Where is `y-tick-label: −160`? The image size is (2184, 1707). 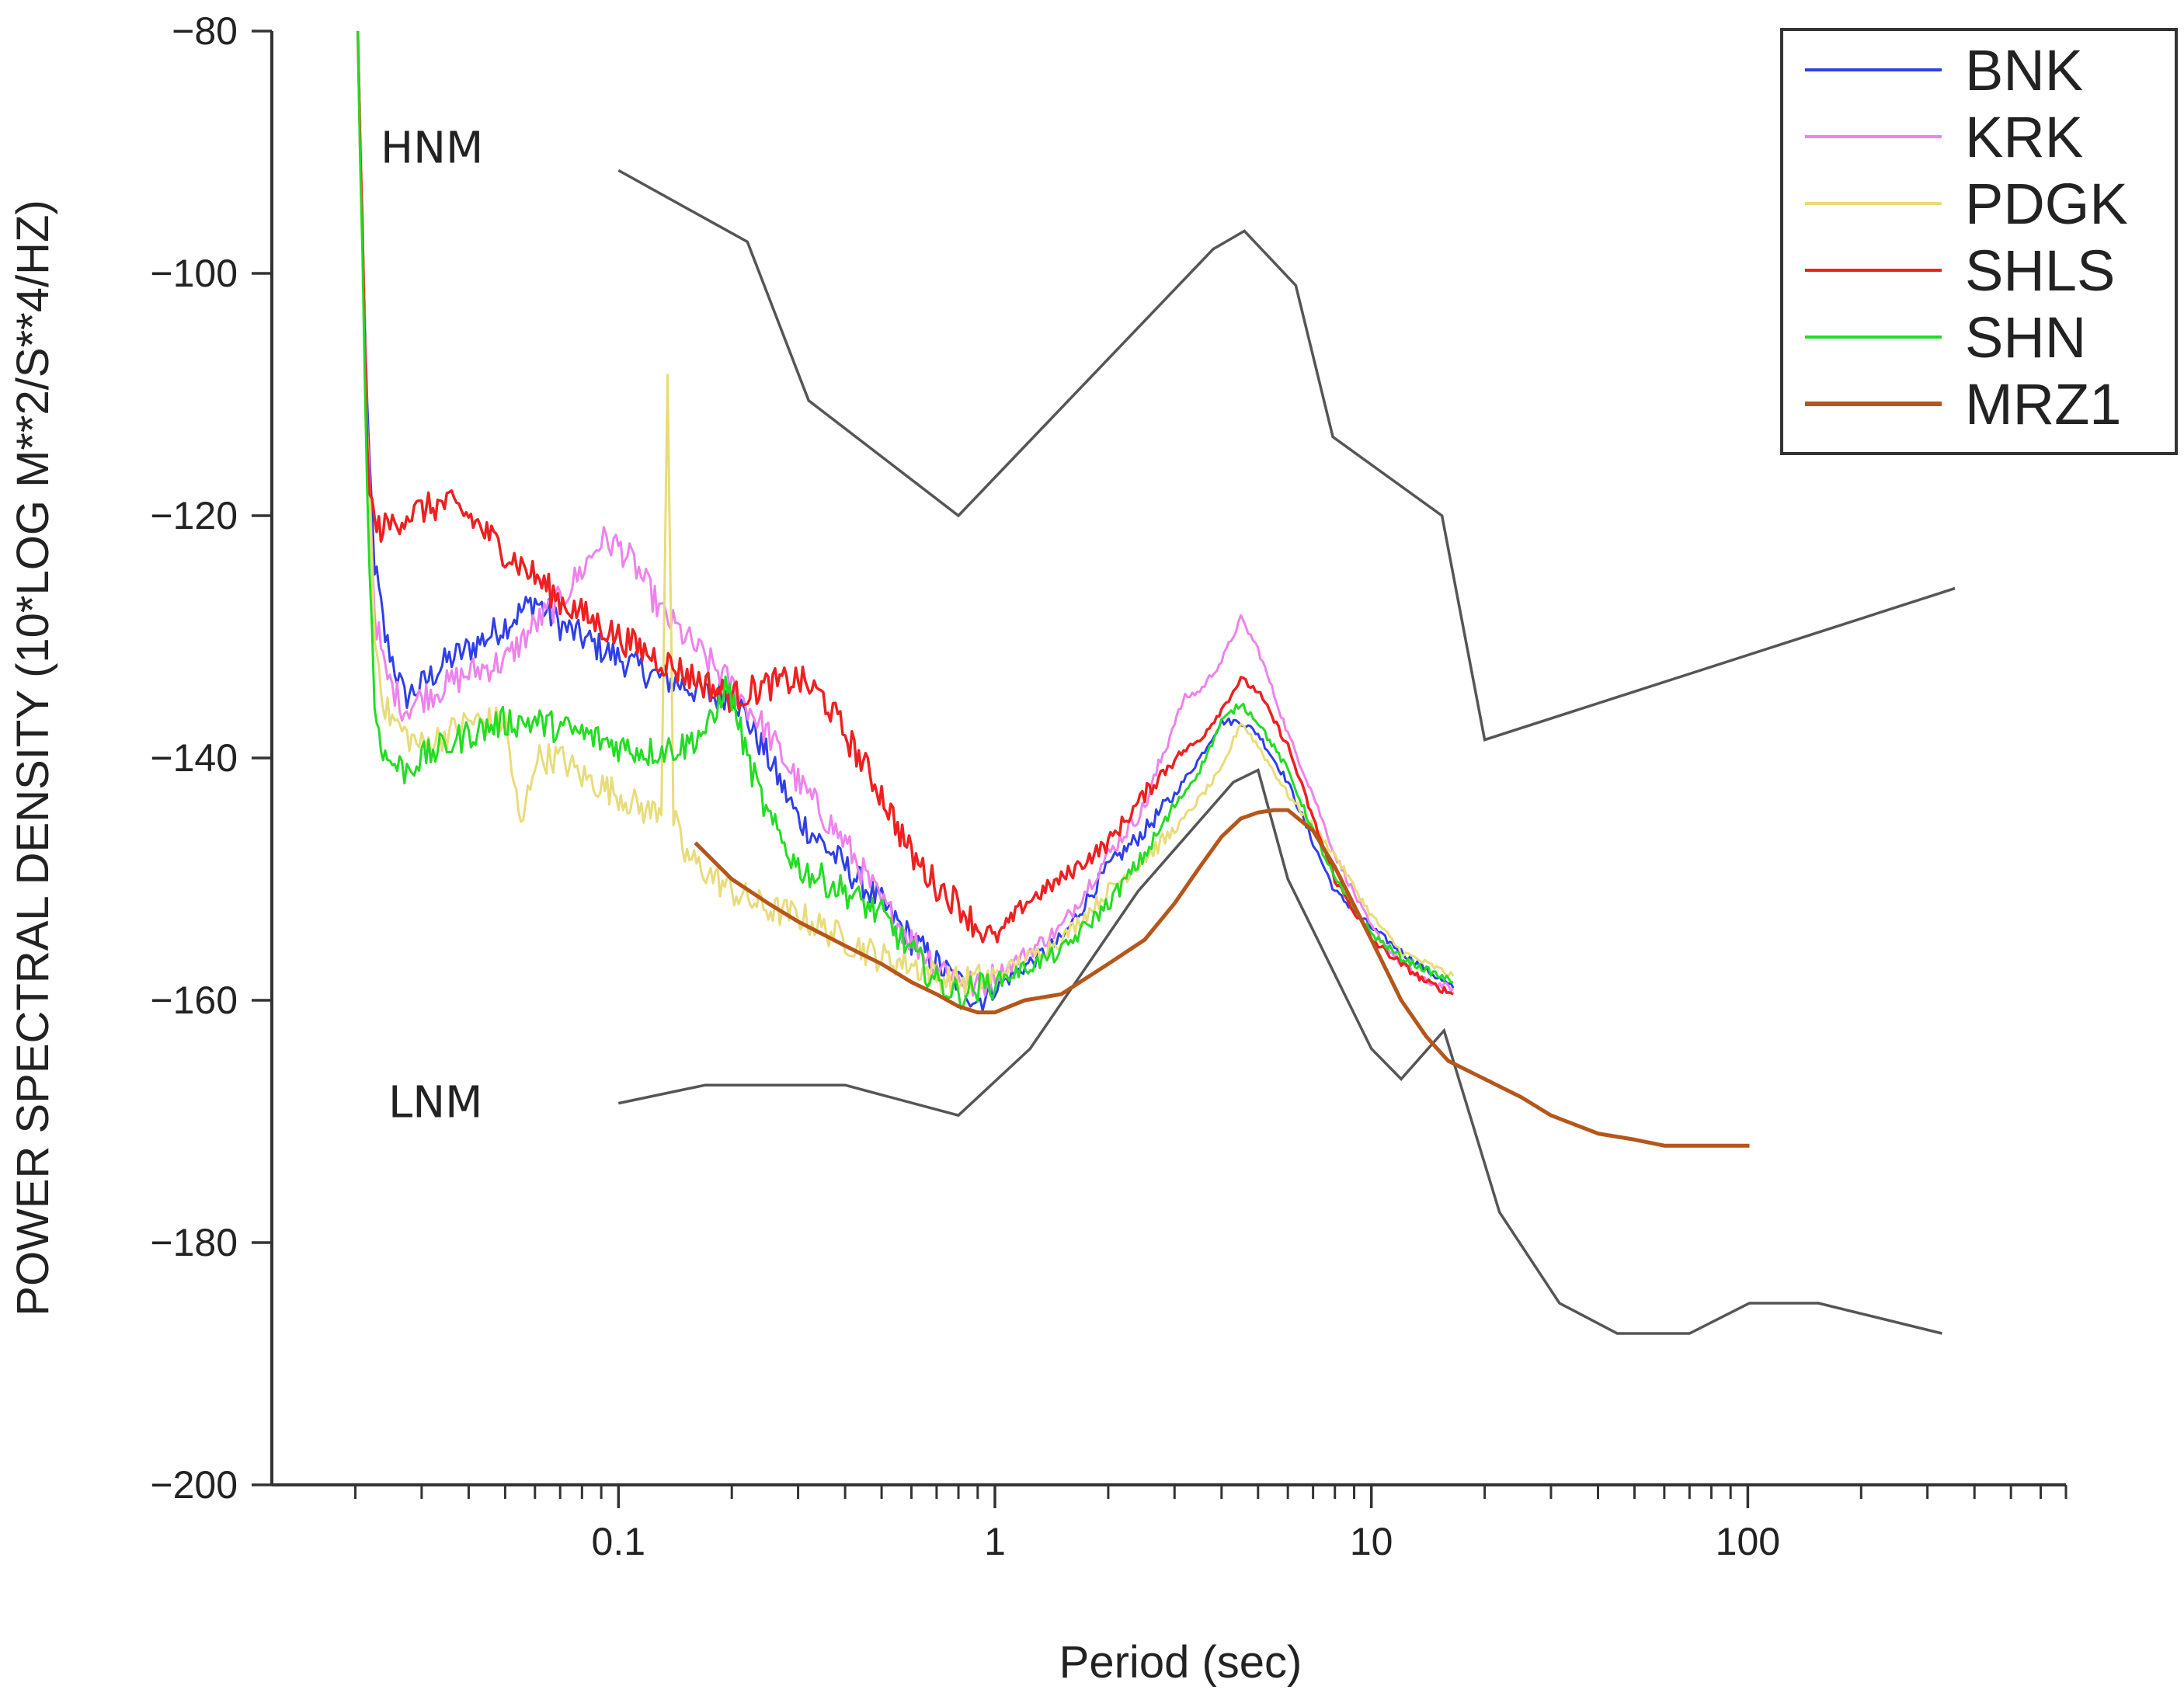
y-tick-label: −160 is located at coordinates (194, 1001).